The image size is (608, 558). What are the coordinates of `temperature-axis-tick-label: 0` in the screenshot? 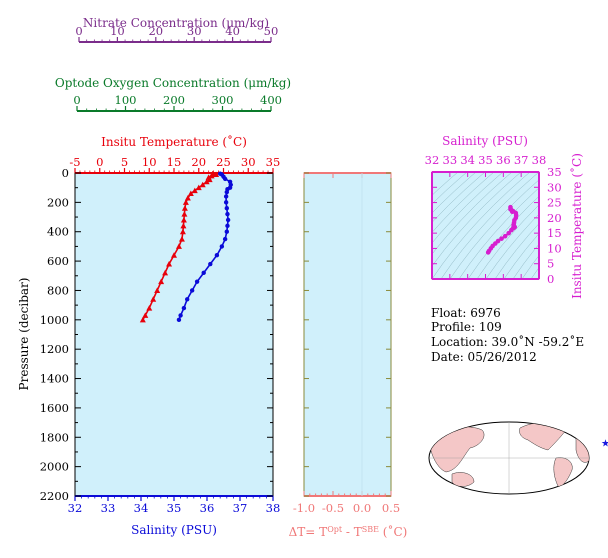 It's located at (99, 162).